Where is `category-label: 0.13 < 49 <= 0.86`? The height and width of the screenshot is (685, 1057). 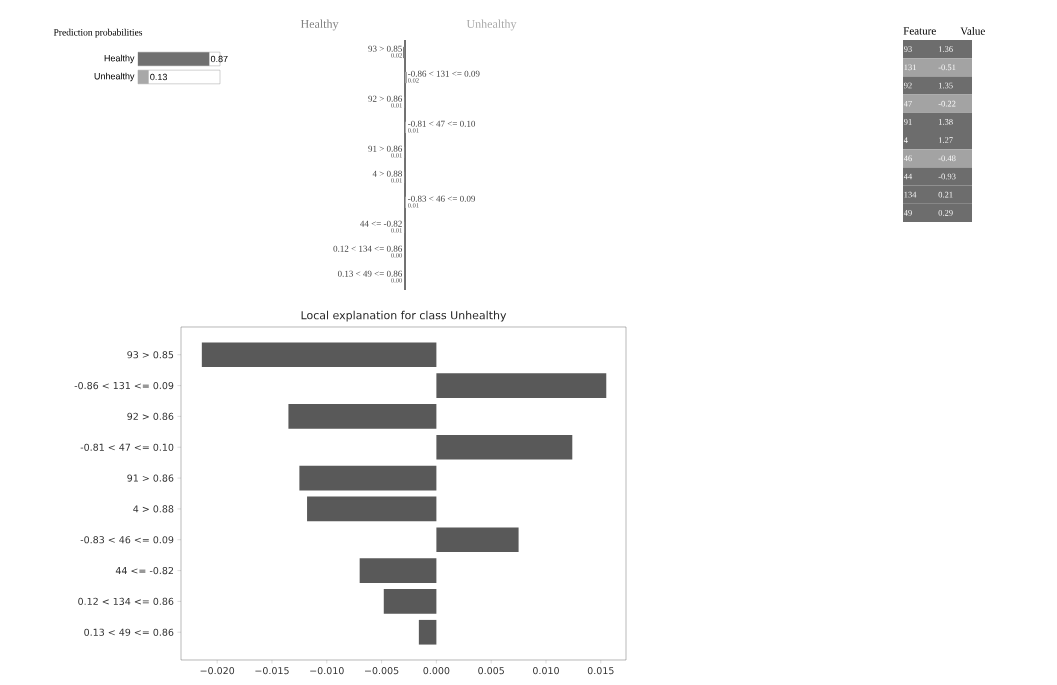 category-label: 0.13 < 49 <= 0.86 is located at coordinates (370, 273).